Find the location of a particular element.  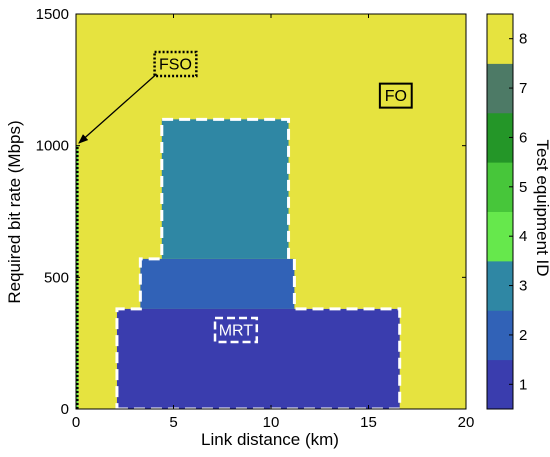

colorbar-tick-label: 6 is located at coordinates (523, 137).